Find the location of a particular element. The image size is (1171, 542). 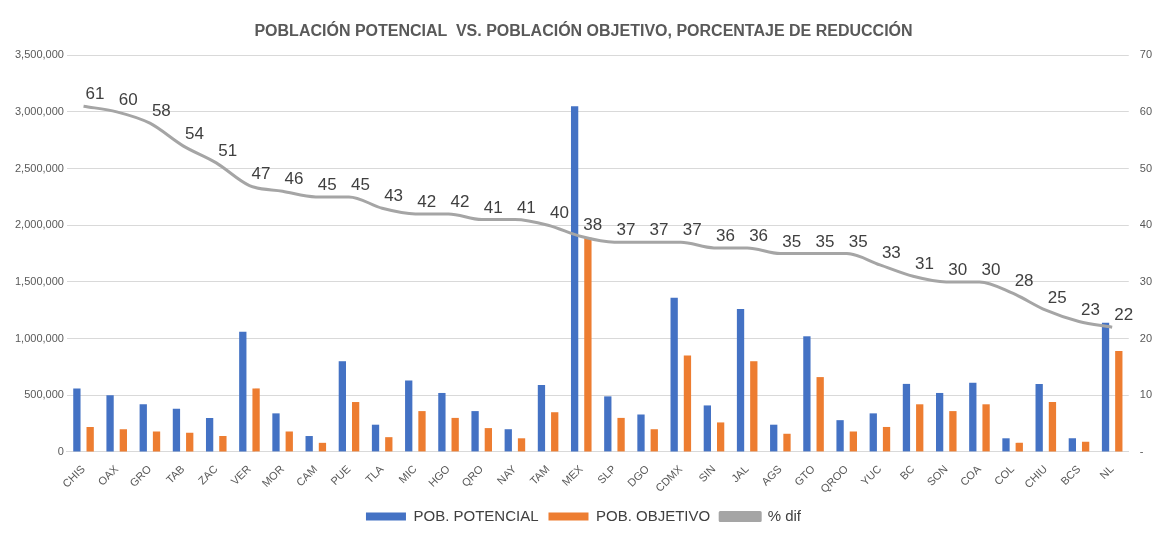

x-tick-label: BC is located at coordinates (907, 472).